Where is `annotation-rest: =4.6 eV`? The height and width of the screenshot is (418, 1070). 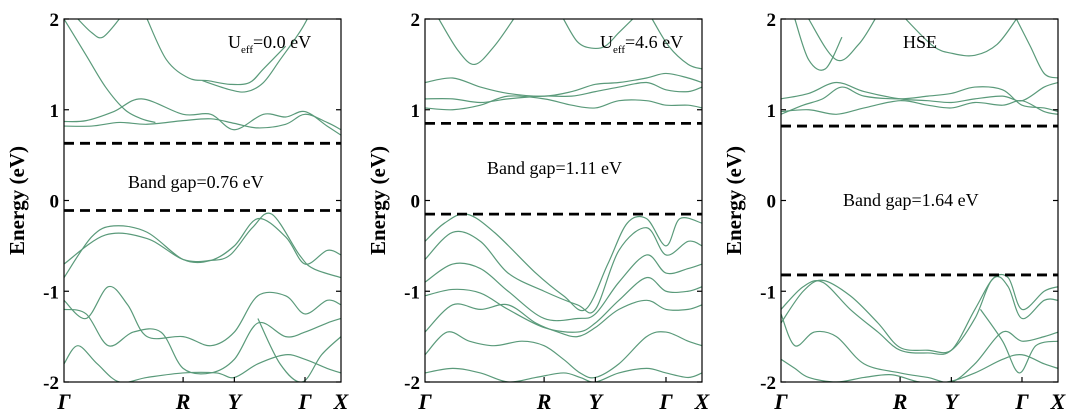 annotation-rest: =4.6 eV is located at coordinates (654, 42).